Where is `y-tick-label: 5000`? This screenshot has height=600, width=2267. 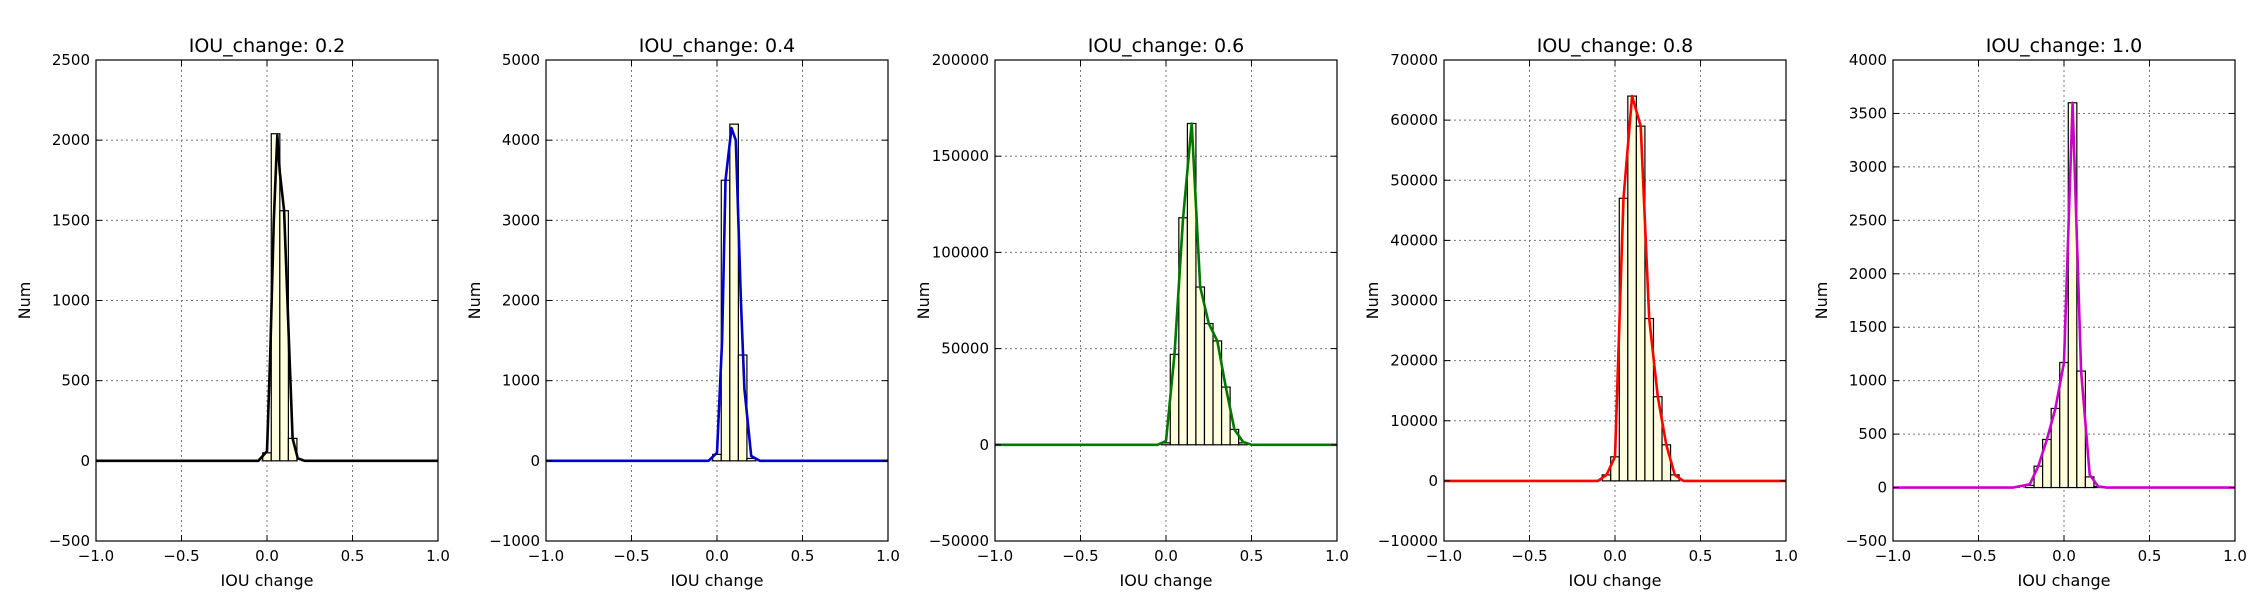
y-tick-label: 5000 is located at coordinates (521, 60).